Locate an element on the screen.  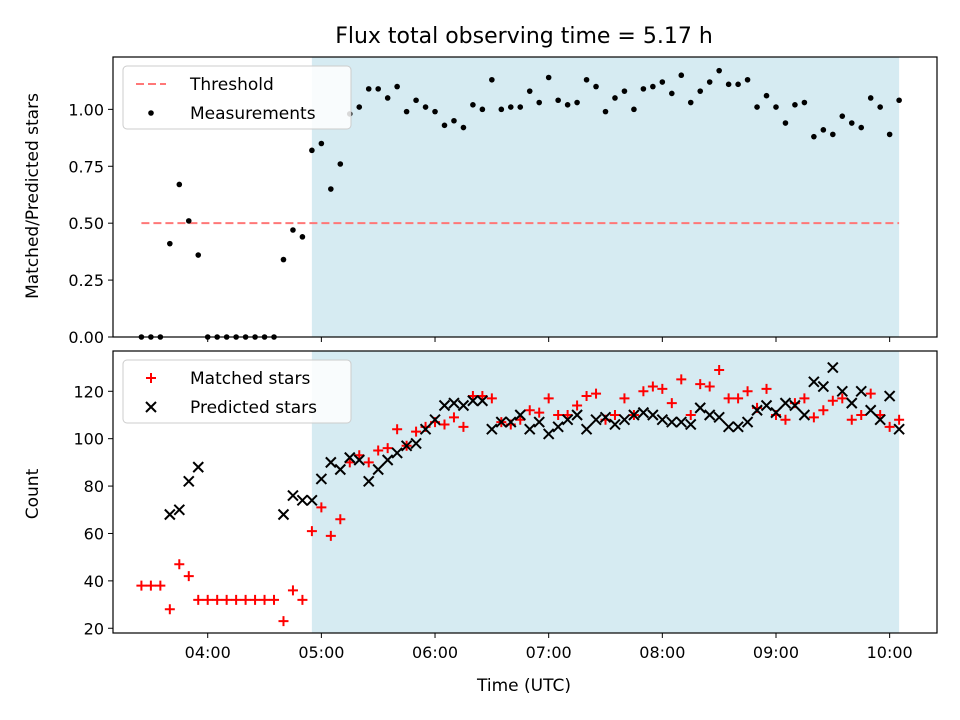
legend-predicted-swatch is located at coordinates (151, 407).